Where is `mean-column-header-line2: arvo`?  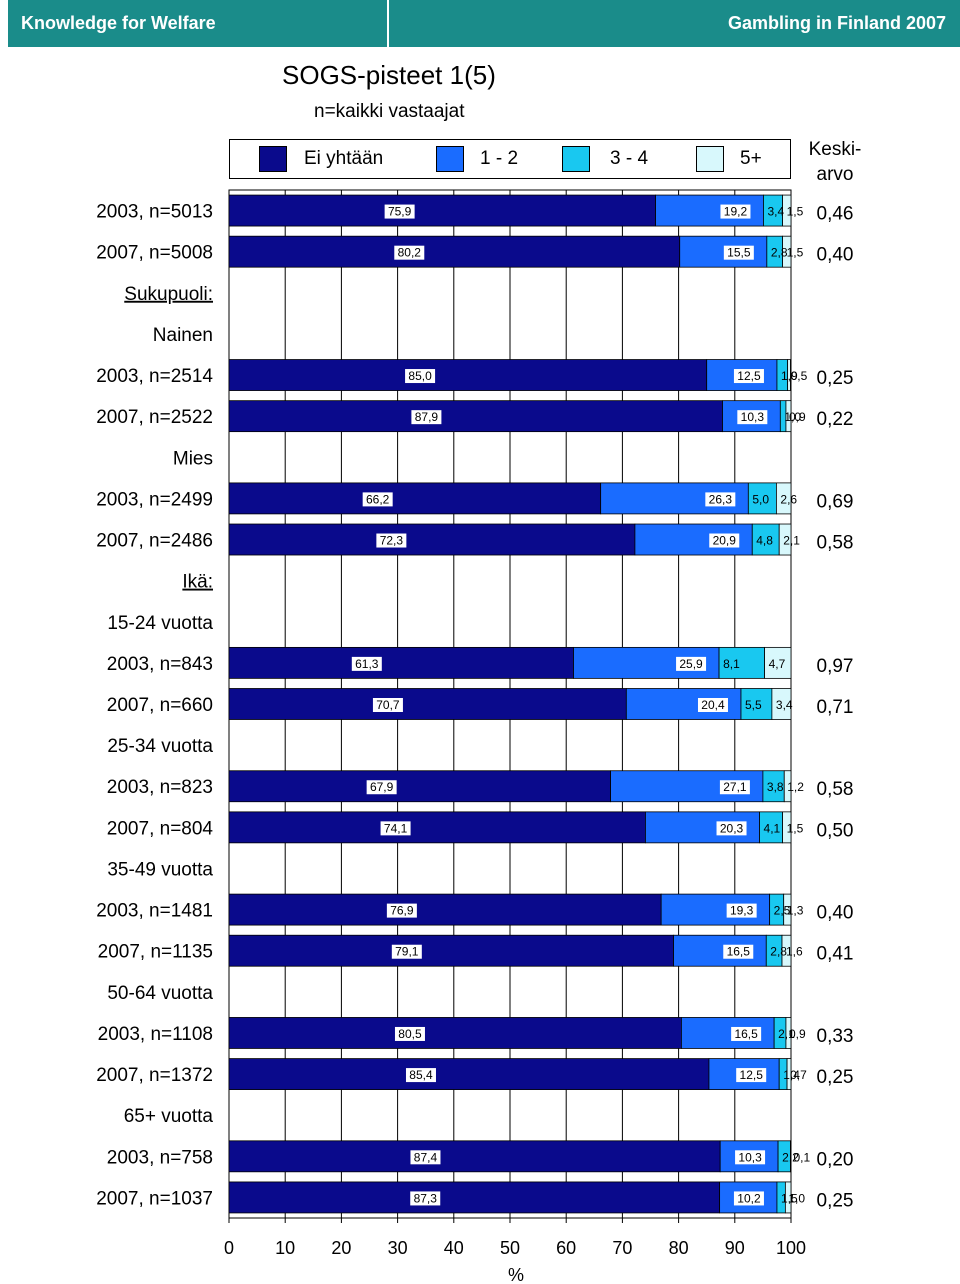 mean-column-header-line2: arvo is located at coordinates (835, 174).